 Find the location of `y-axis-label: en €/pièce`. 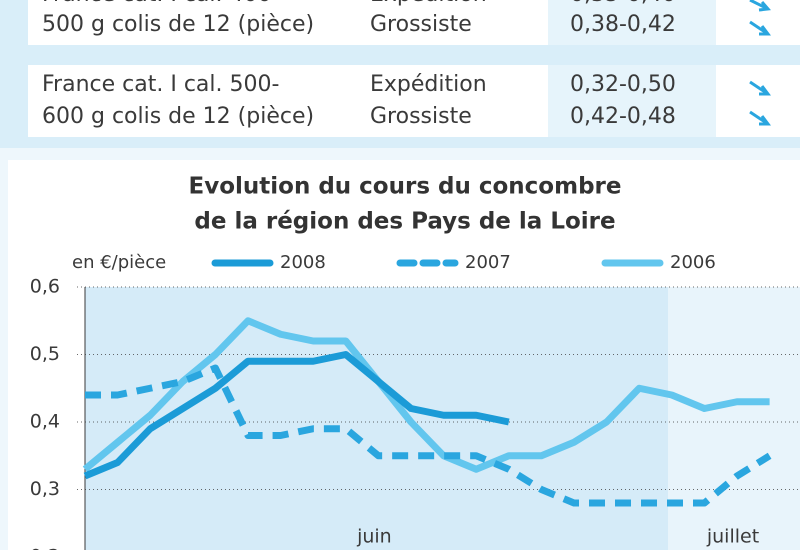

y-axis-label: en €/pièce is located at coordinates (119, 262).